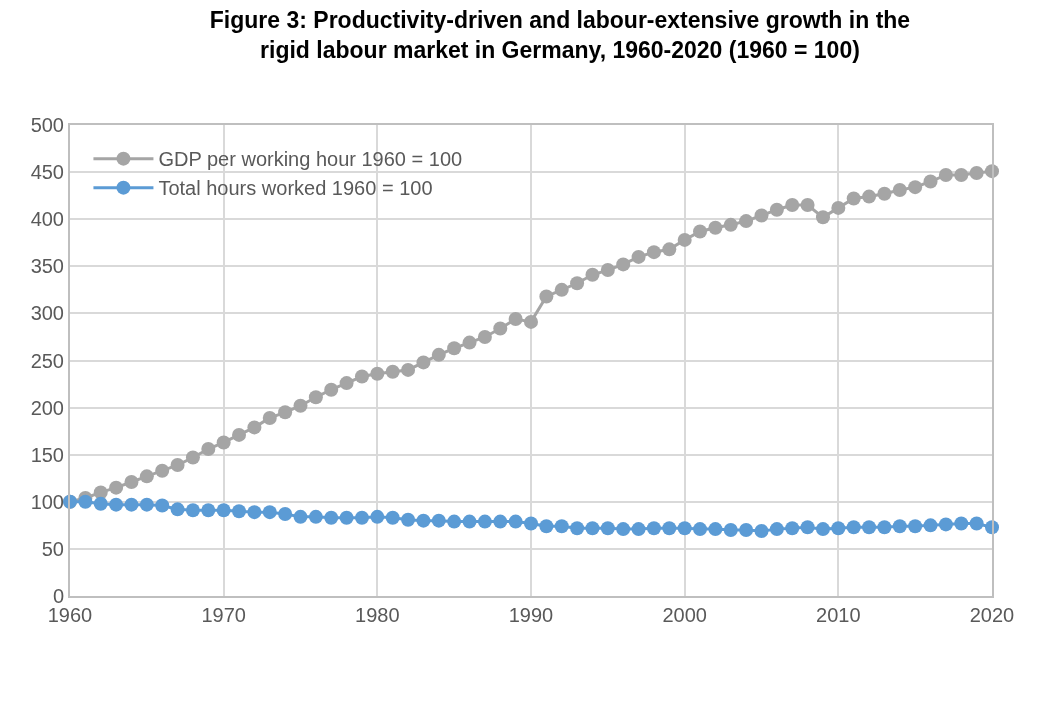 This screenshot has height=706, width=1037. What do you see at coordinates (992, 615) in the screenshot?
I see `x-tick-label: 2020` at bounding box center [992, 615].